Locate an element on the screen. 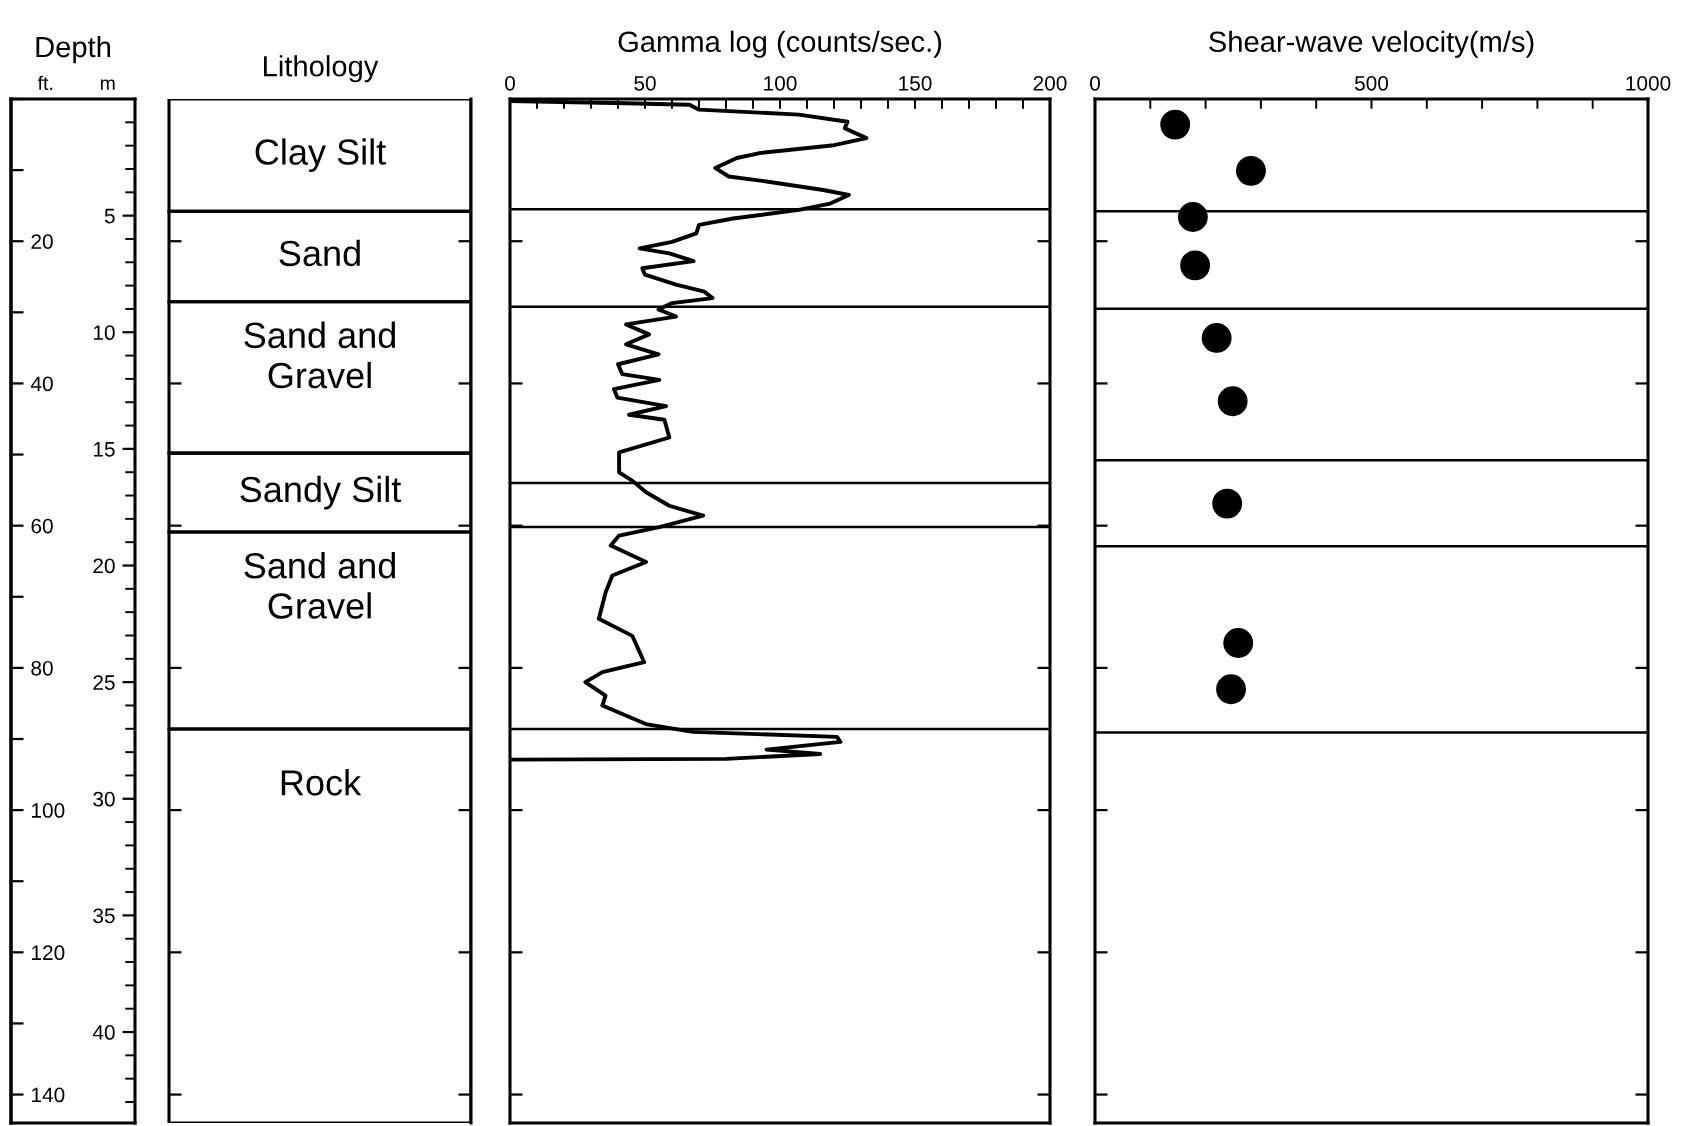  y-axis-title: Depth is located at coordinates (73, 49).